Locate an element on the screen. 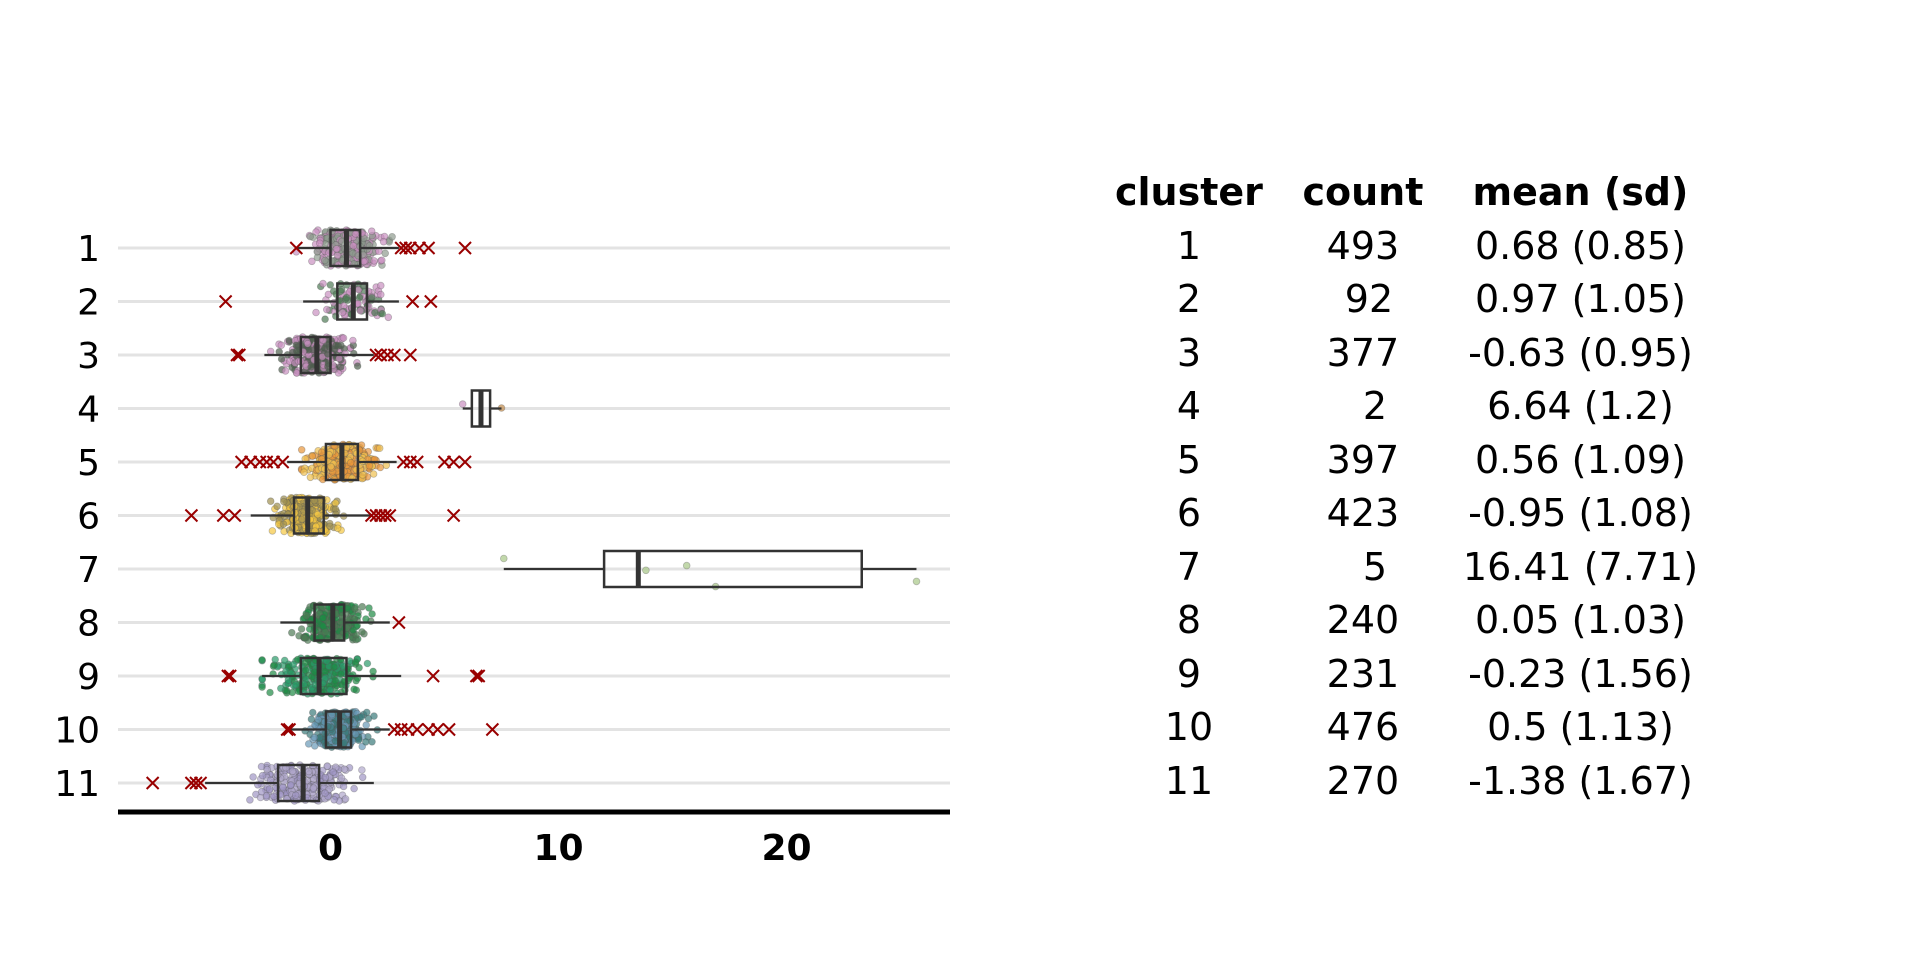  cluster-cell: 11 is located at coordinates (1189, 780).